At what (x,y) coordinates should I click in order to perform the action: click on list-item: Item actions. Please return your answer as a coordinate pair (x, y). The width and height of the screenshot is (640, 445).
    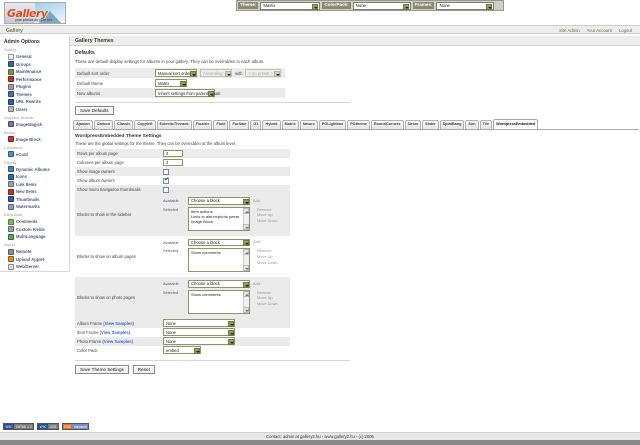
    Looking at the image, I should click on (202, 211).